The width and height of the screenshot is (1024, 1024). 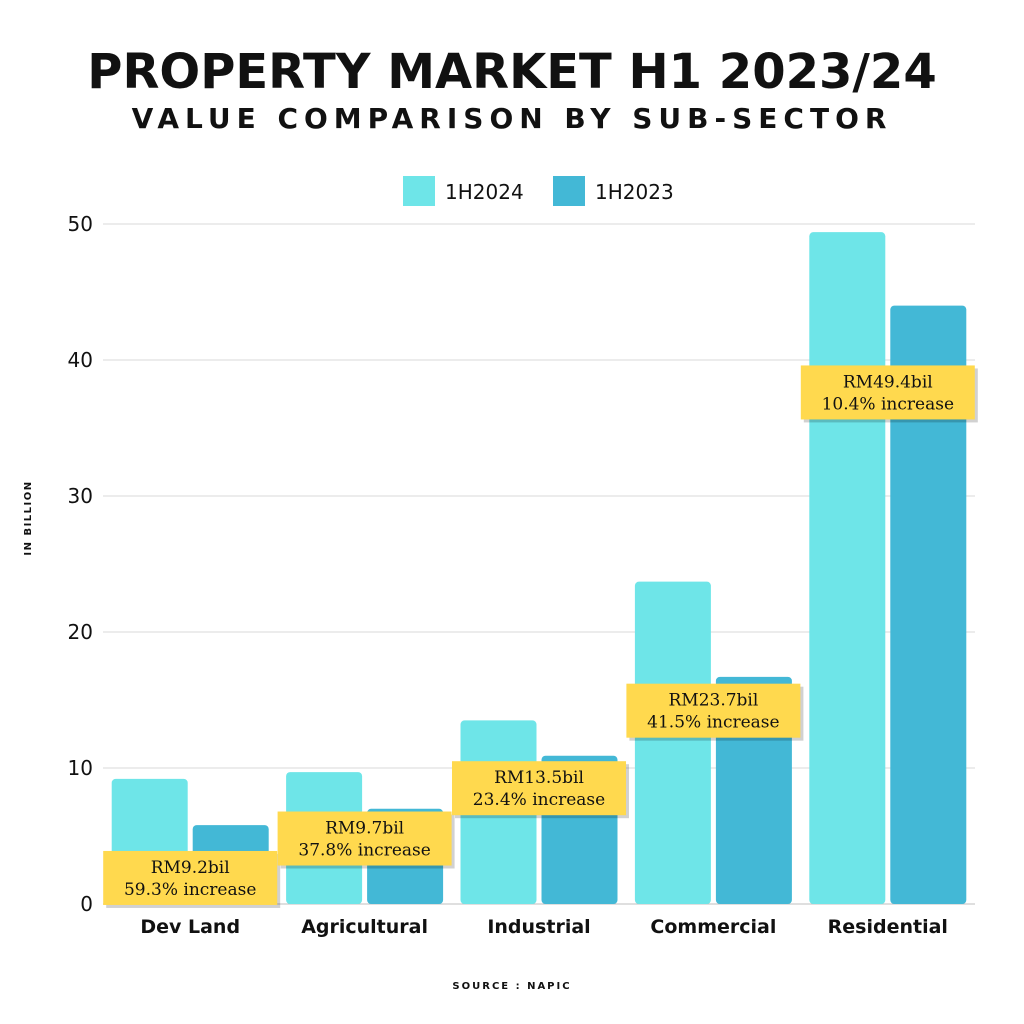 I want to click on callout-change: 10.4% increase, so click(x=888, y=404).